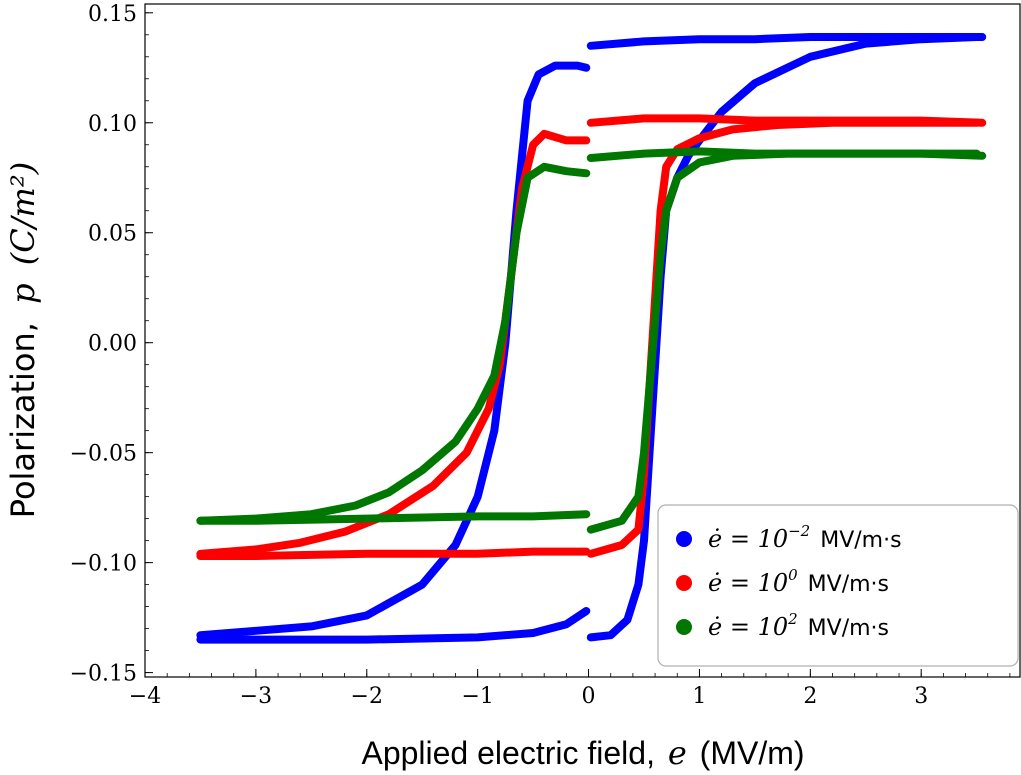 The width and height of the screenshot is (1021, 775). I want to click on legend-box, so click(838, 585).